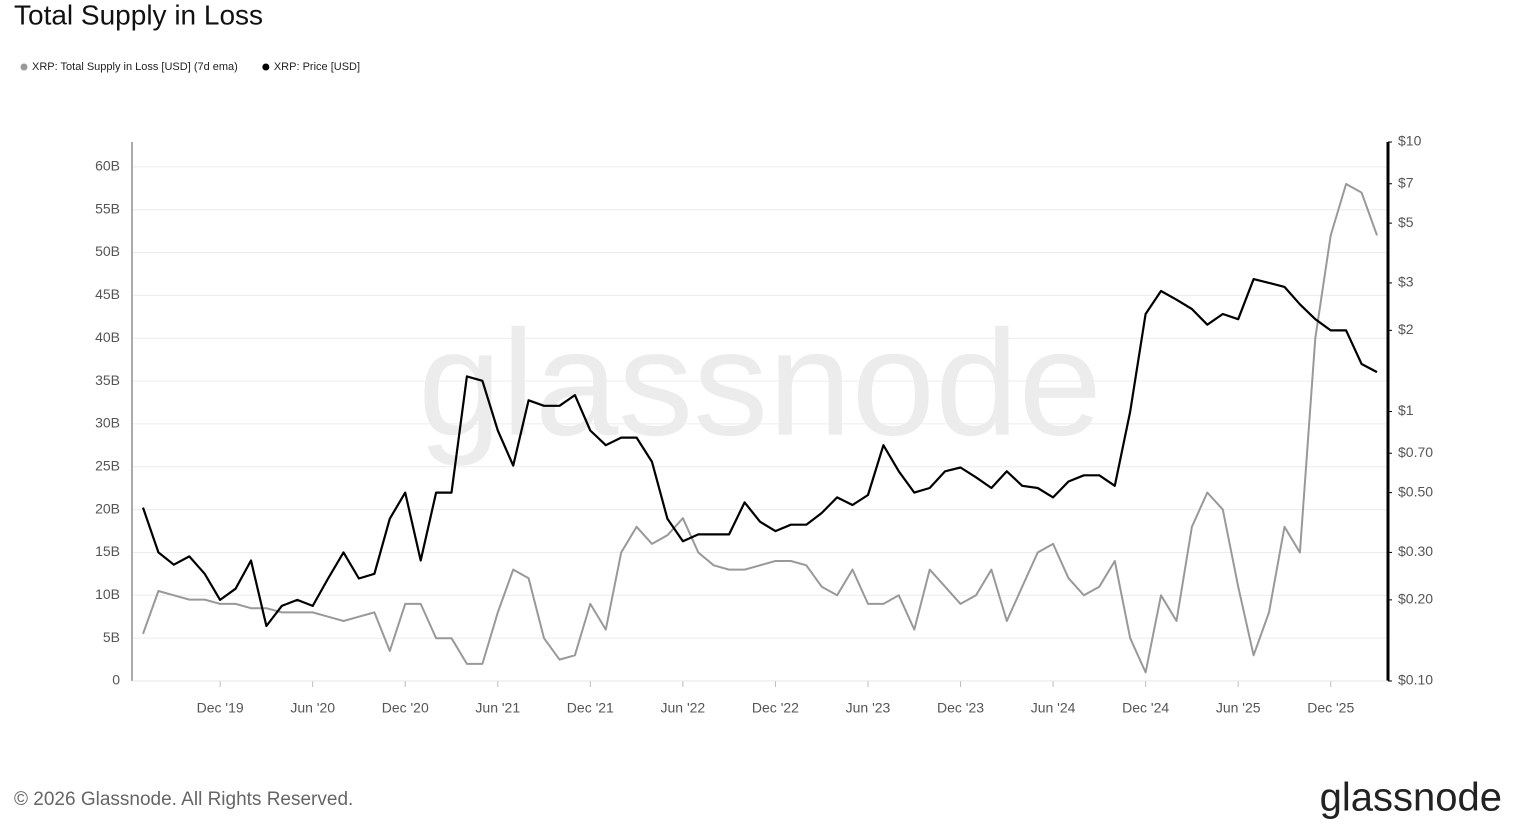 Image resolution: width=1533 pixels, height=828 pixels. What do you see at coordinates (760, 383) in the screenshot?
I see `watermark: glassnode` at bounding box center [760, 383].